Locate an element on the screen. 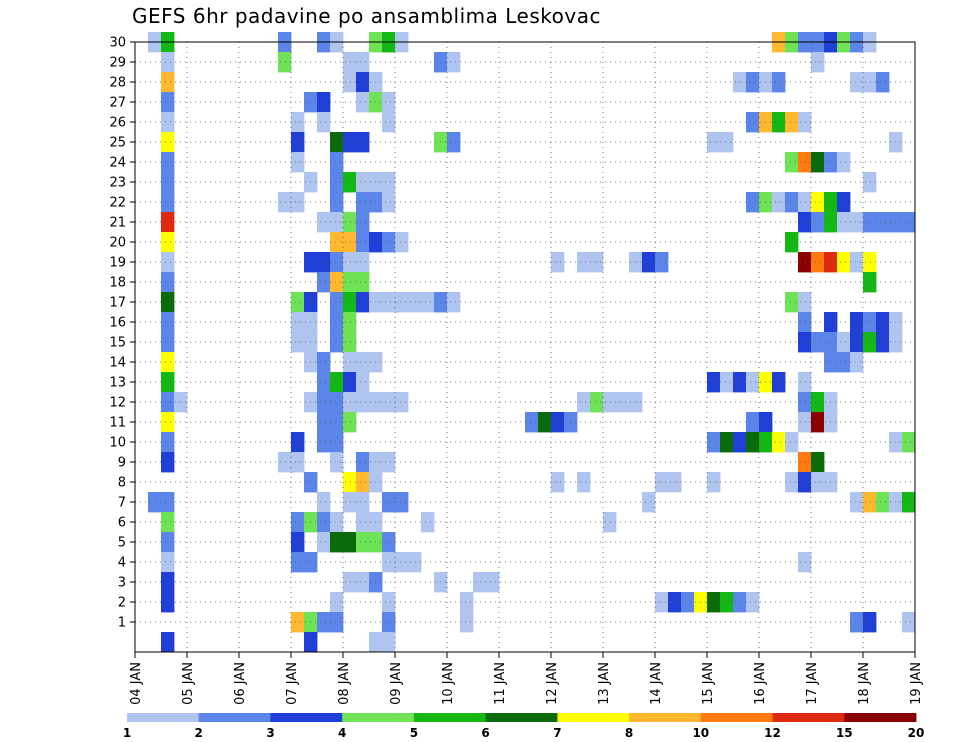  y-tick-label: 25 is located at coordinates (117, 143).